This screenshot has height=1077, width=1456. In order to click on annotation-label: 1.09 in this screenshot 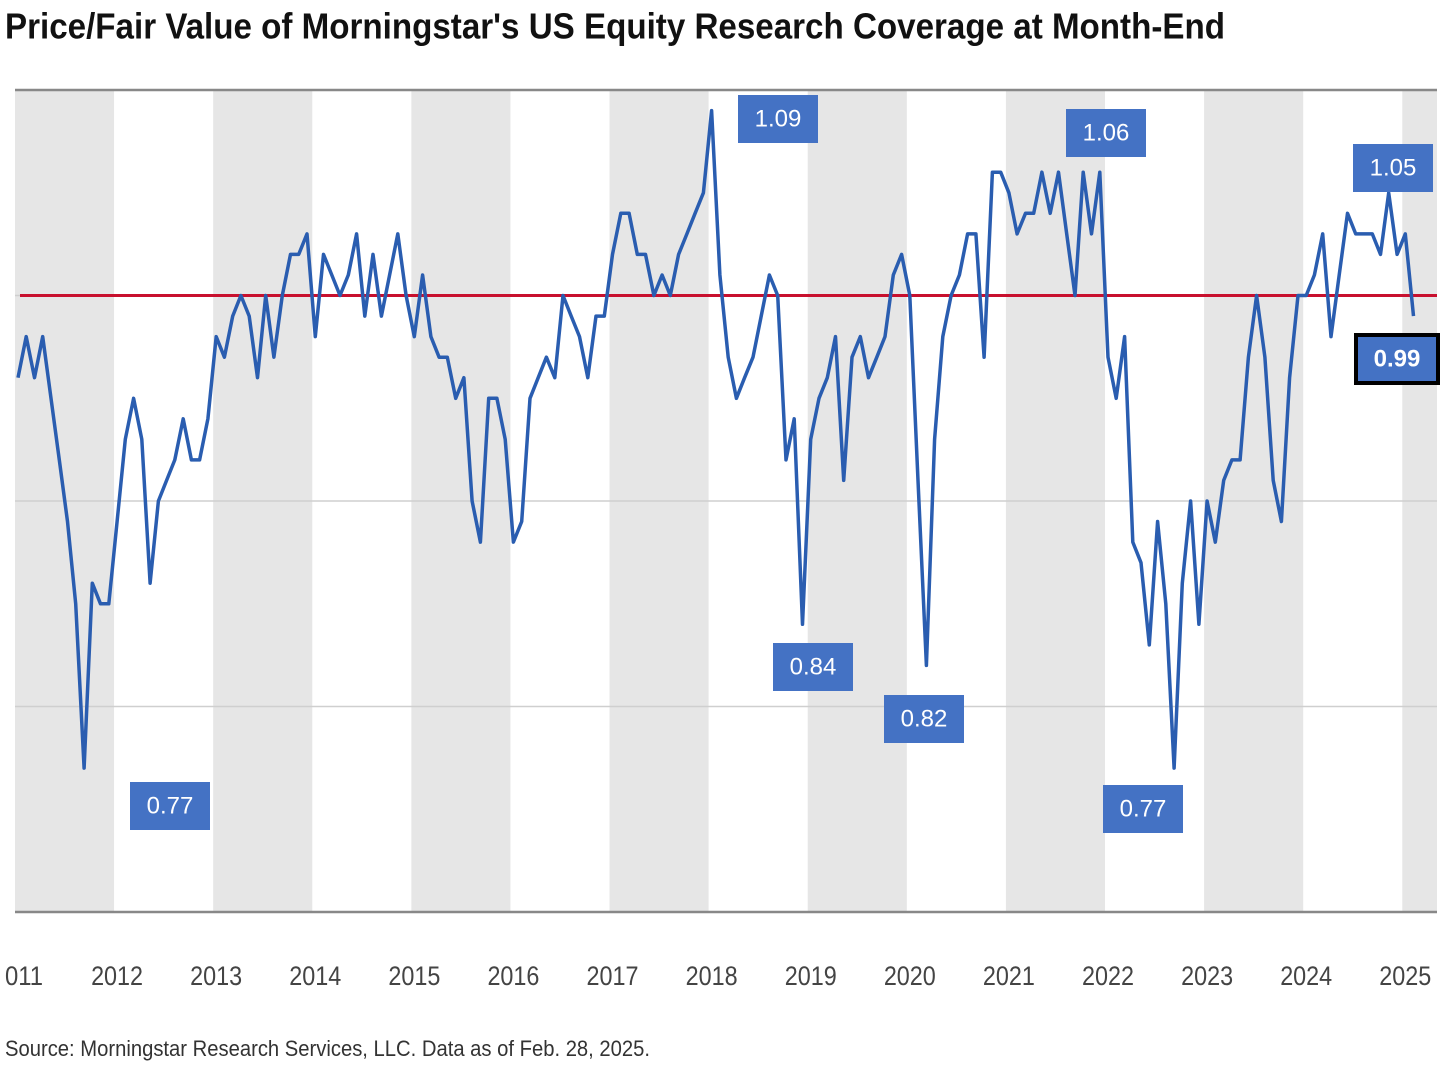, I will do `click(778, 118)`.